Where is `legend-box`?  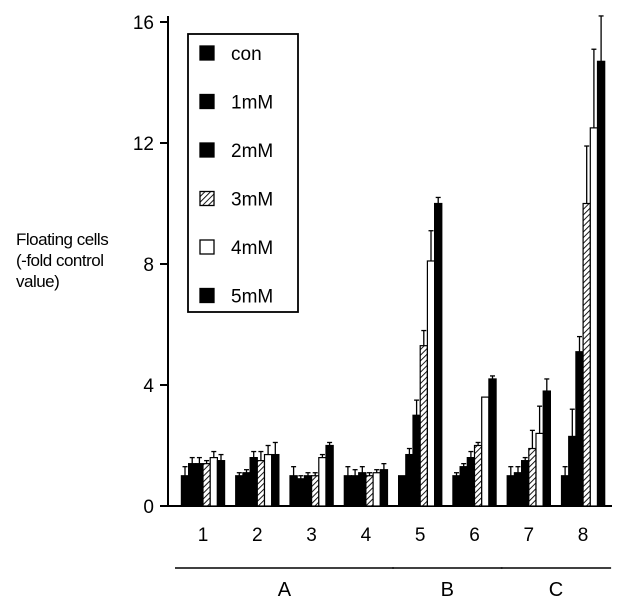 legend-box is located at coordinates (243, 173).